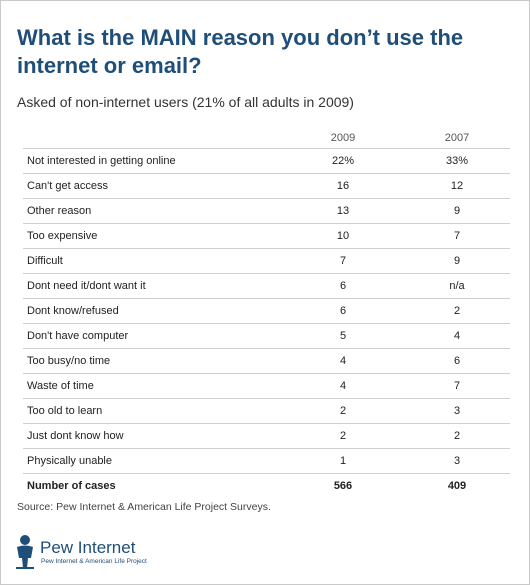 This screenshot has width=530, height=585. I want to click on value-2009: 5, so click(343, 336).